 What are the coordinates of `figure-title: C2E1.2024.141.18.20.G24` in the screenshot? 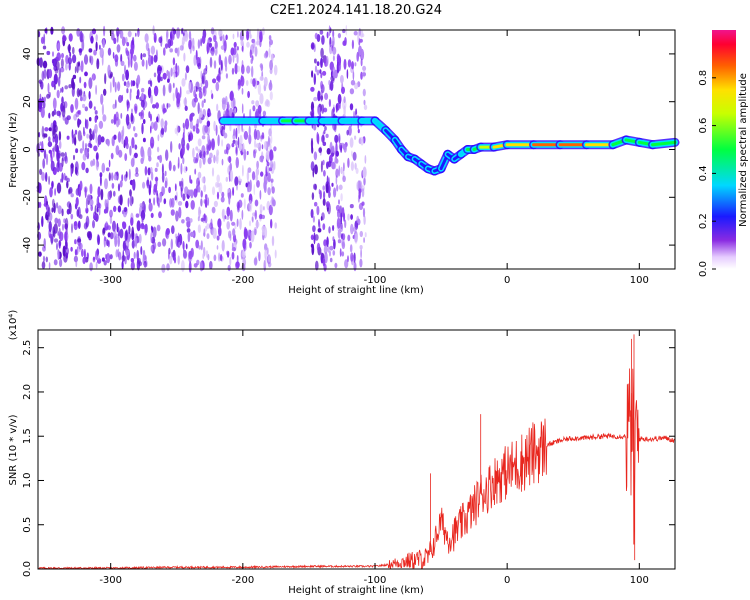 It's located at (356, 10).